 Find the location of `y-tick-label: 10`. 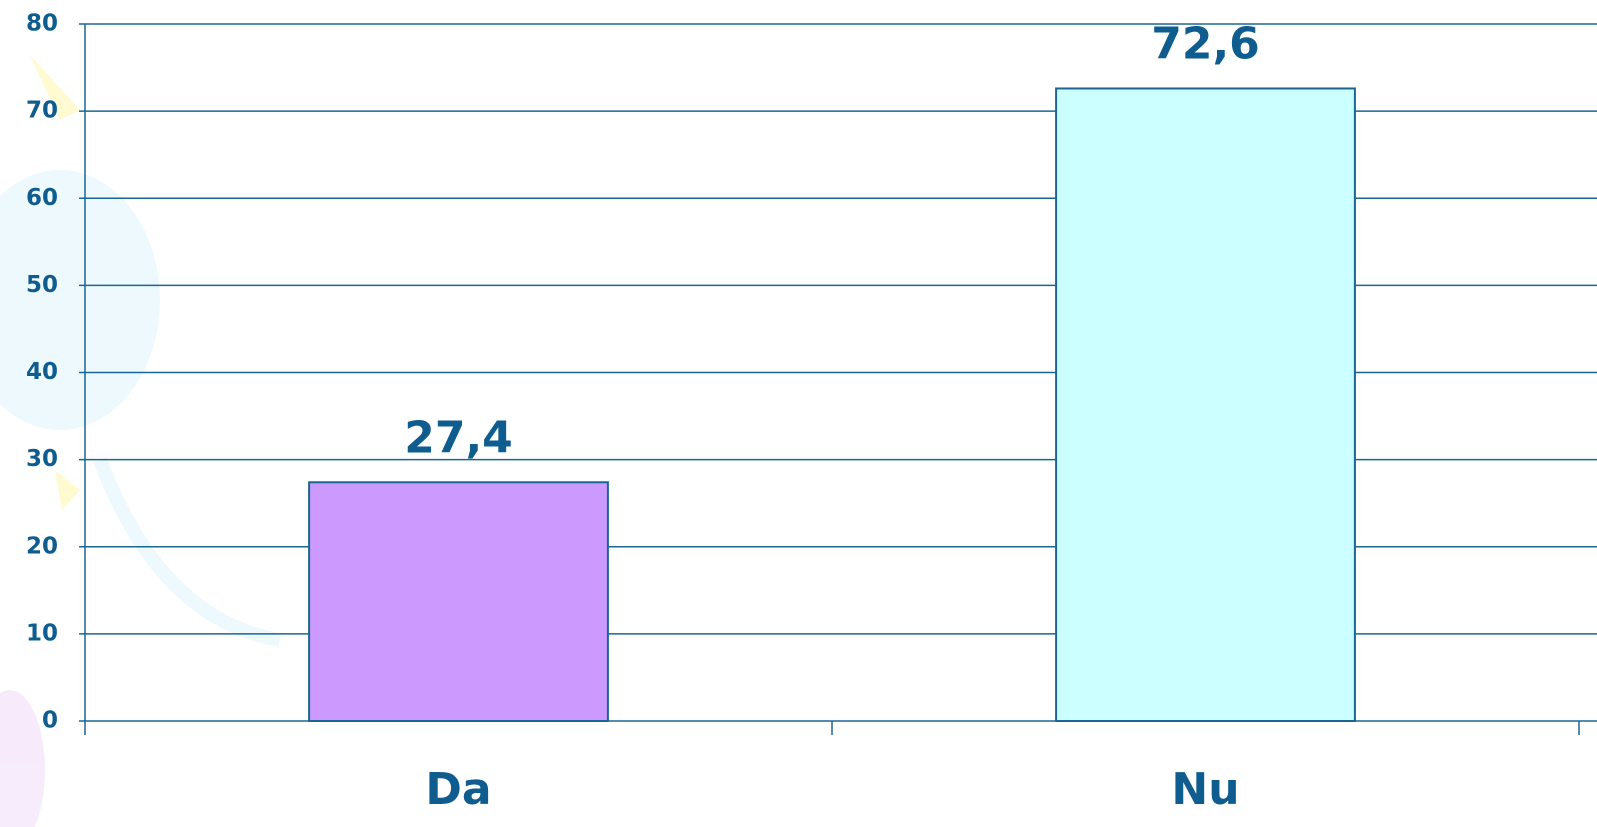

y-tick-label: 10 is located at coordinates (42, 633).